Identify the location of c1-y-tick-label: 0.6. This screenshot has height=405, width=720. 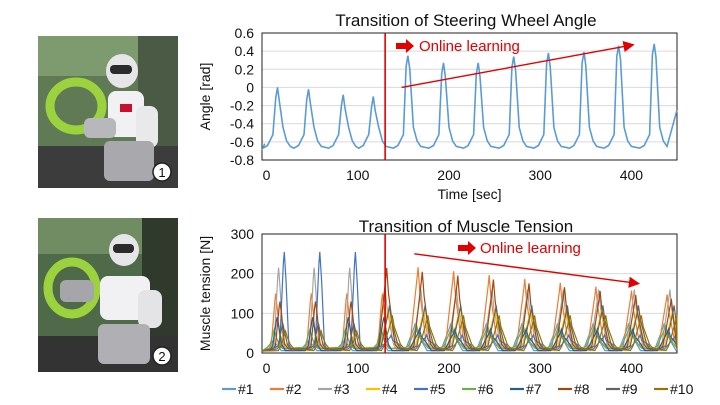
(245, 33).